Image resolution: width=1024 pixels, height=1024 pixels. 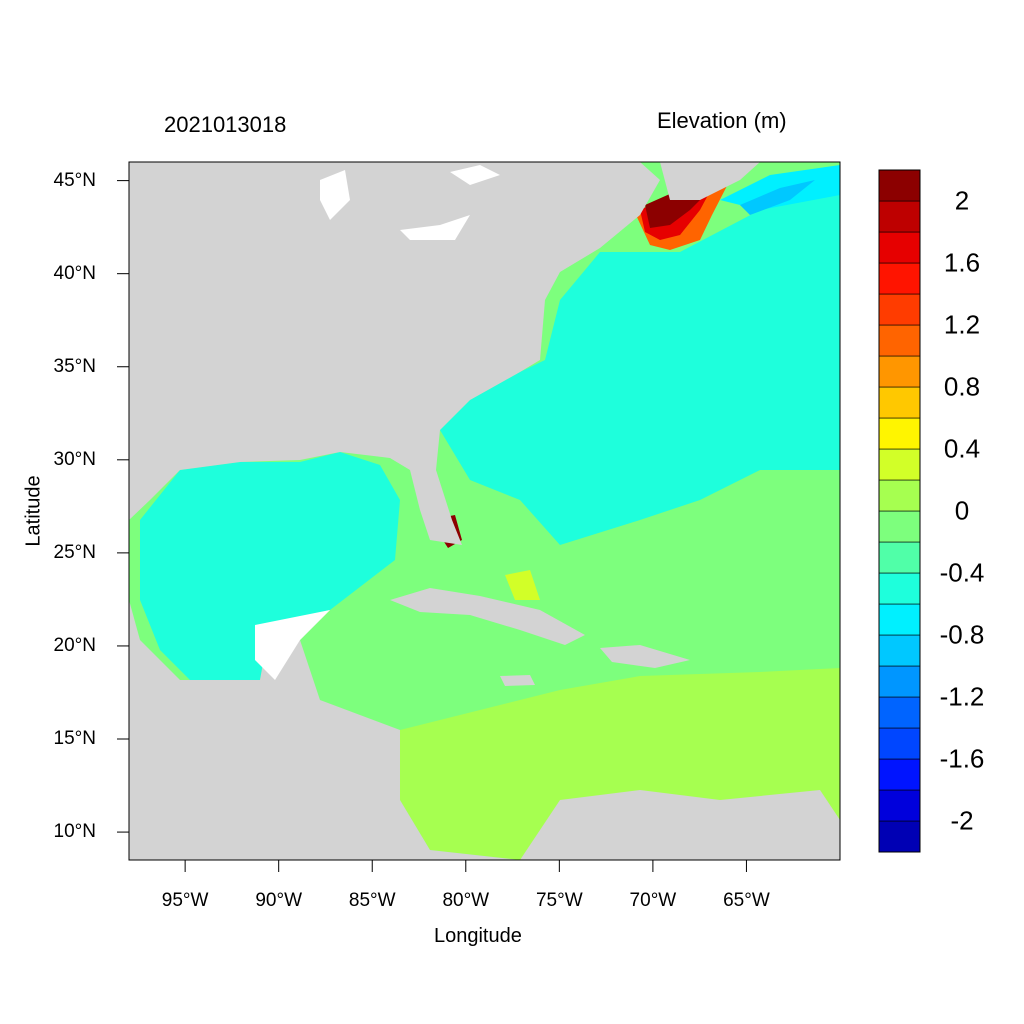 I want to click on y-tick-label: 45°N, so click(x=74, y=180).